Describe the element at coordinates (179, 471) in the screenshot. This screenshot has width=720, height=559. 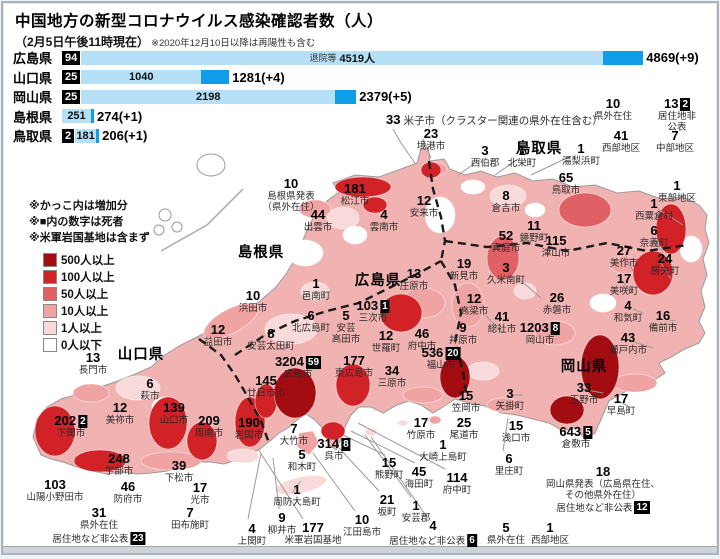
I see `map-label: 39 下松市` at that location.